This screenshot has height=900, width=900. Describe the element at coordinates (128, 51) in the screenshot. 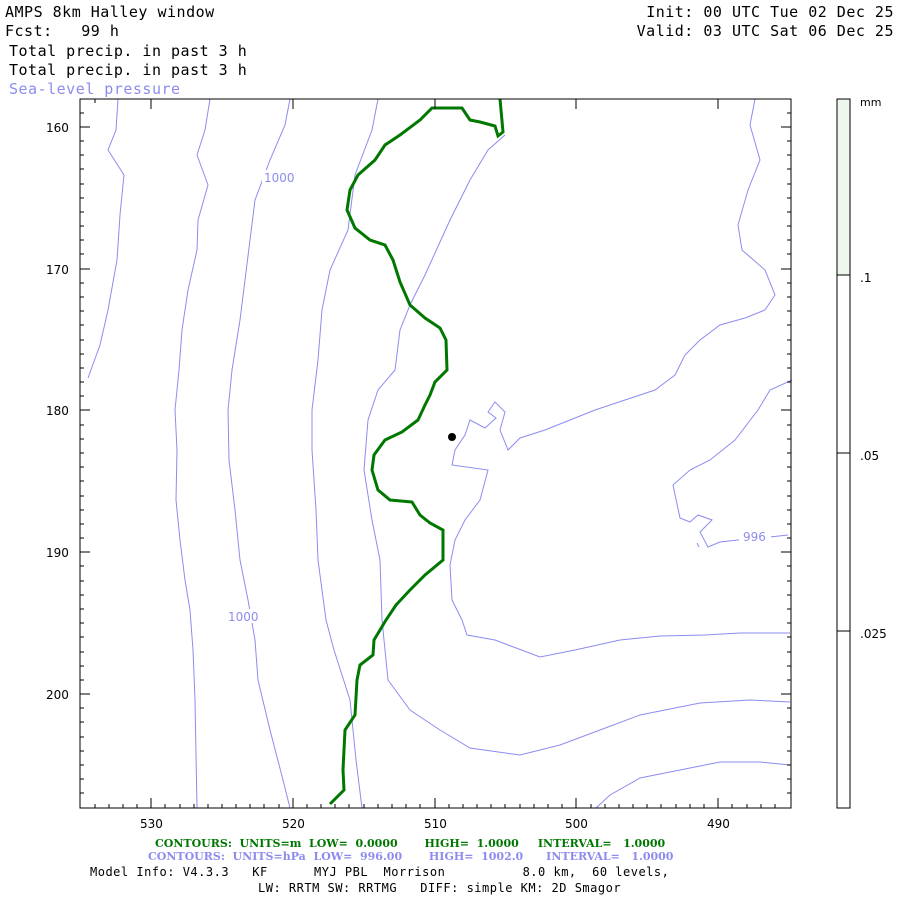

I see `field-label-1: Total precip. in past 3 h` at that location.